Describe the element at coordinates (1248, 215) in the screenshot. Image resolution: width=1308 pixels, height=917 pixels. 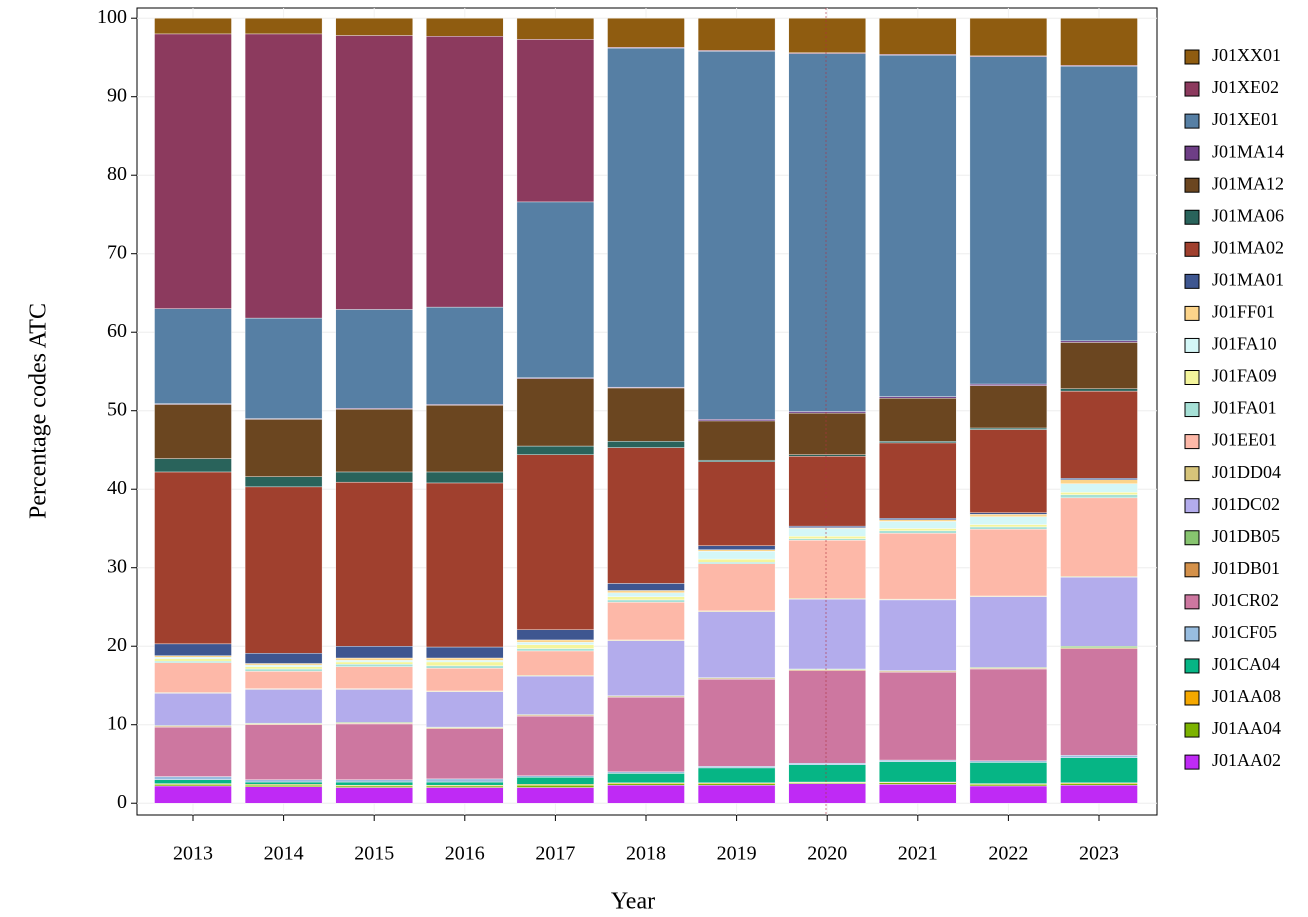
I see `legend-label: J01MA06` at that location.